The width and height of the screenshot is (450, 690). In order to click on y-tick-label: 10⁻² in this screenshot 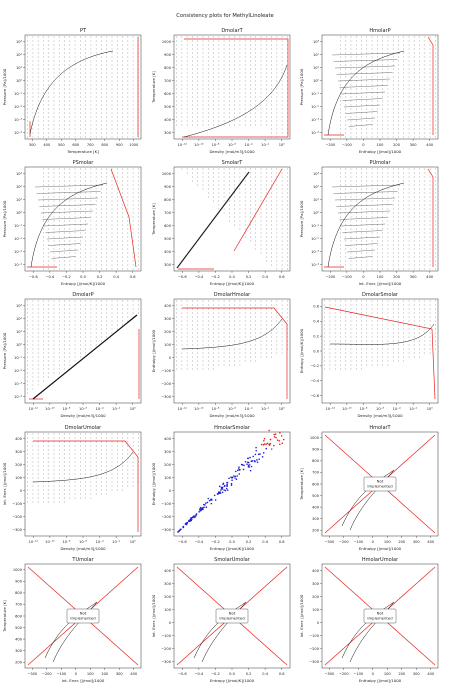, I will do `click(315, 107)`.